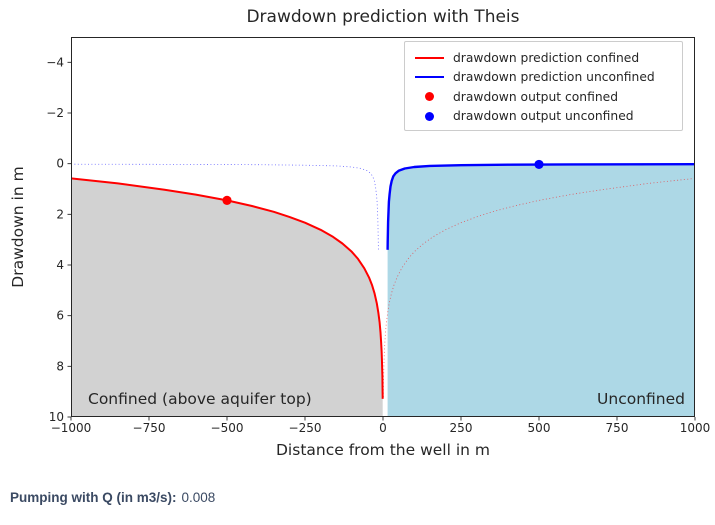 This screenshot has width=715, height=525. What do you see at coordinates (56, 417) in the screenshot?
I see `y-tick-label: 10` at bounding box center [56, 417].